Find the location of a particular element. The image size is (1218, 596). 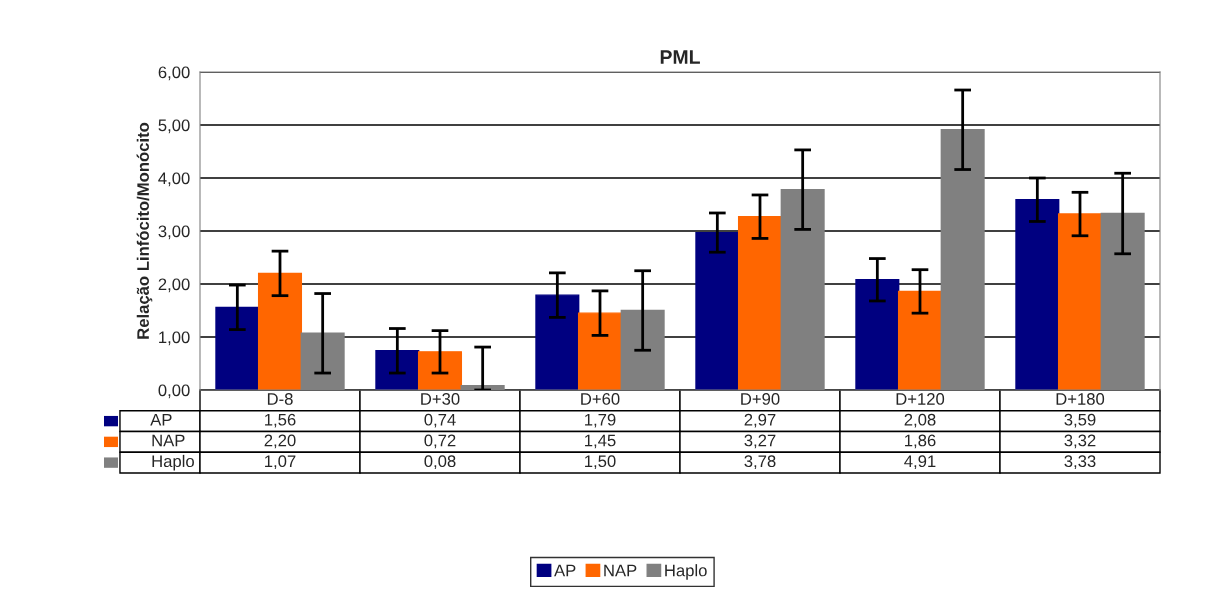

y-tick-label: 5,00 is located at coordinates (174, 126).